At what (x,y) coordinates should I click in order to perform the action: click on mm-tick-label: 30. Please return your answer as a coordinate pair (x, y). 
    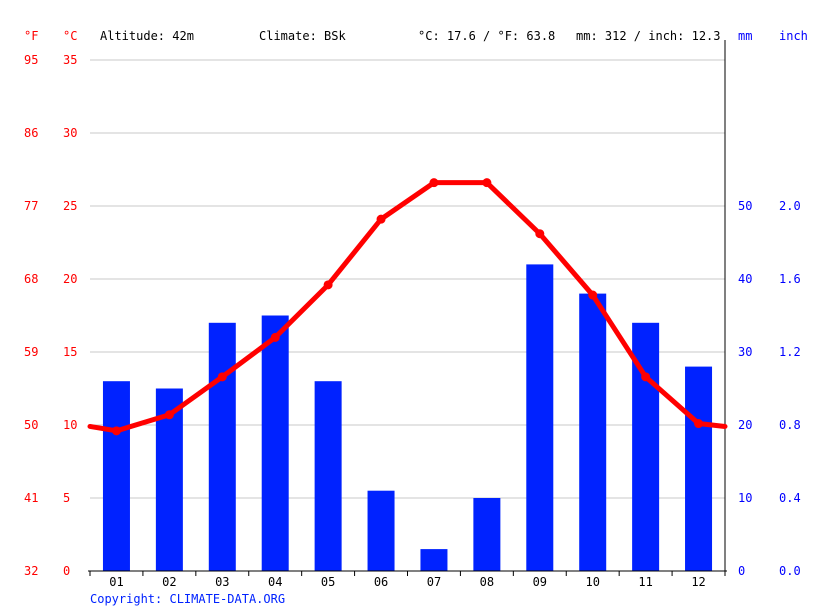
    Looking at the image, I should click on (745, 352).